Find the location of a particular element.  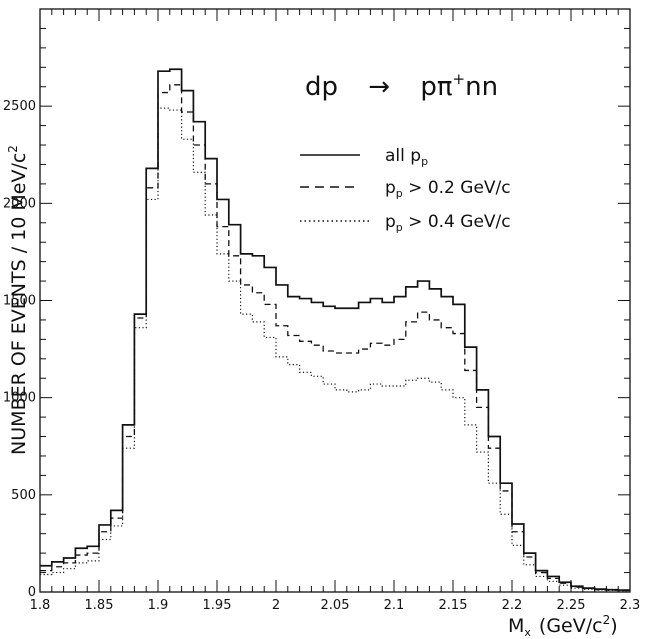

legend: all pp pp > 0.2 GeV/c pp > 0.4 GeV/c is located at coordinates (405, 190).